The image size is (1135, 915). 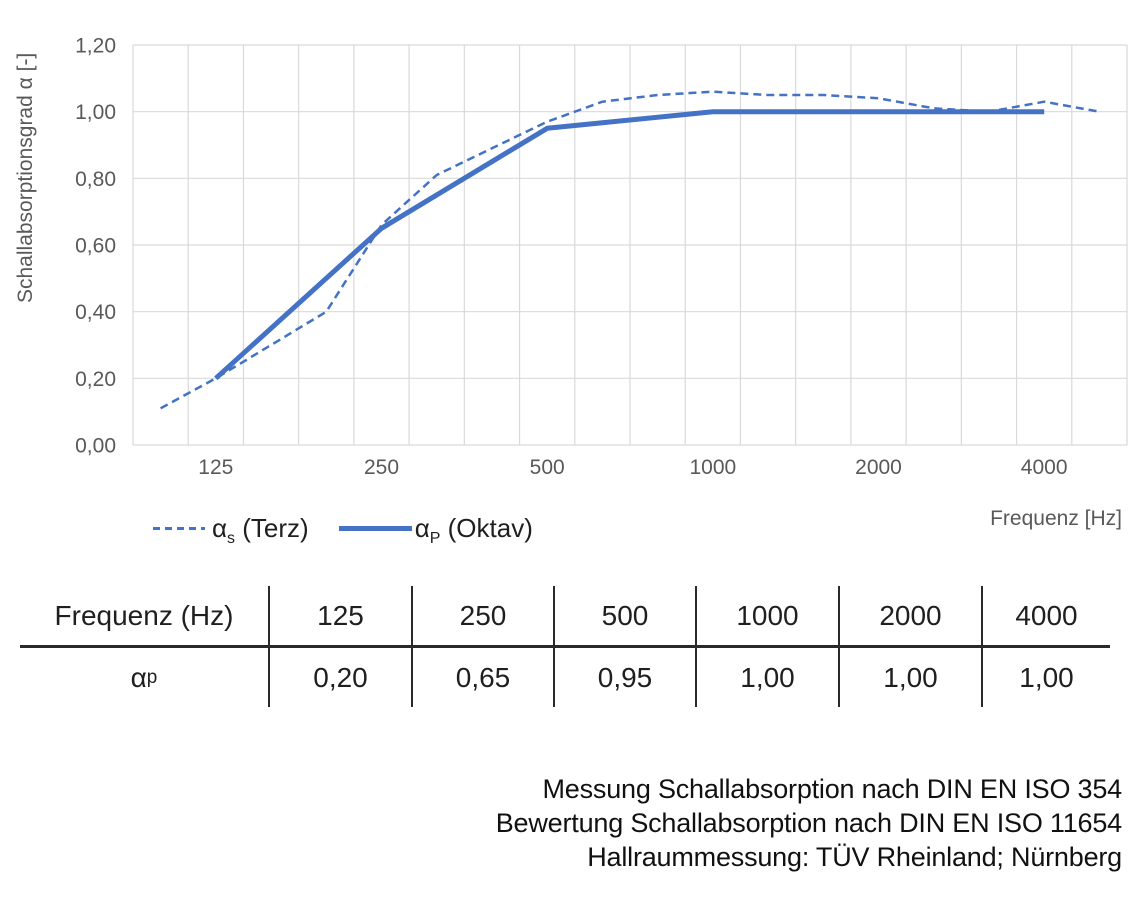 What do you see at coordinates (95, 246) in the screenshot?
I see `y-tick-label: 0,60` at bounding box center [95, 246].